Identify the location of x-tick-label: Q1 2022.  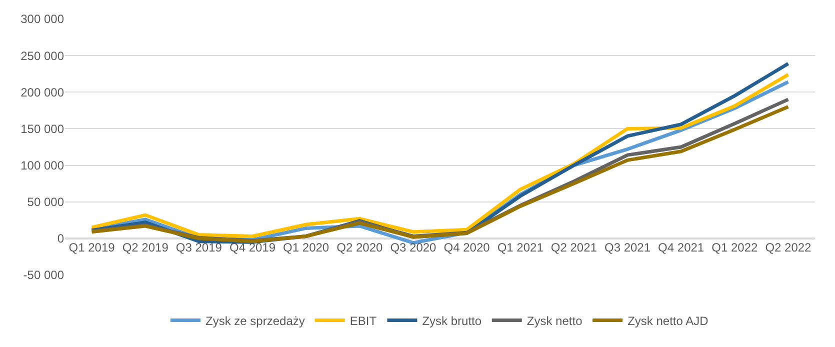
(735, 247).